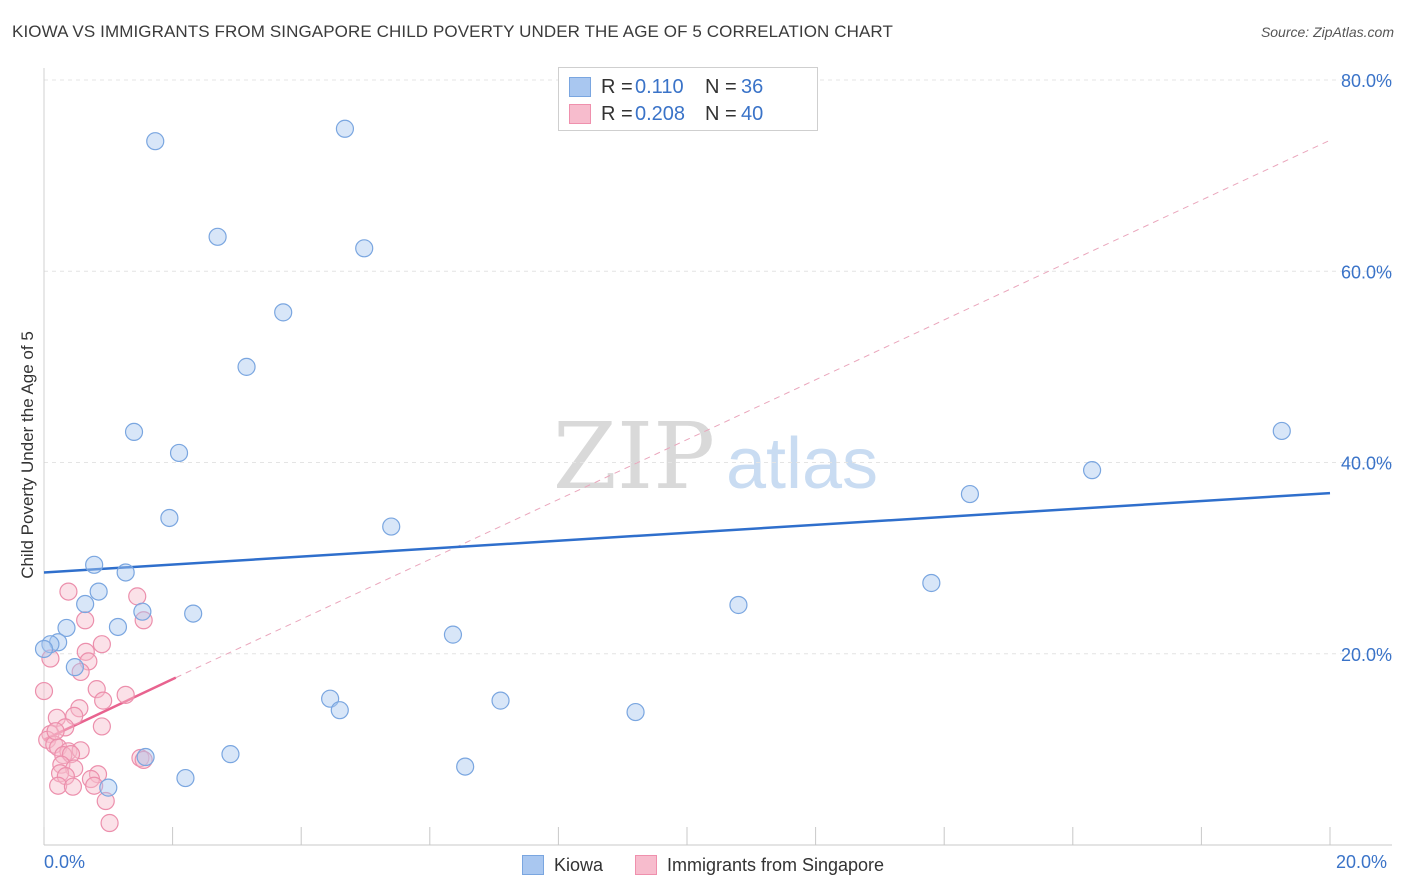 This screenshot has height=892, width=1406. Describe the element at coordinates (659, 86) in the screenshot. I see `r-value: 0.110` at that location.